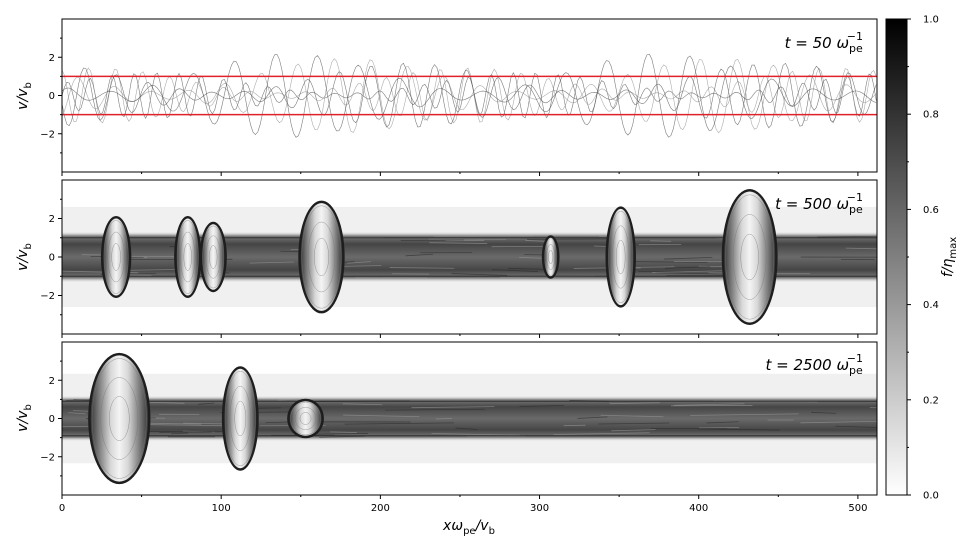  What do you see at coordinates (24, 257) in the screenshot?
I see `panel-t500-ylabel: v/vb` at bounding box center [24, 257].